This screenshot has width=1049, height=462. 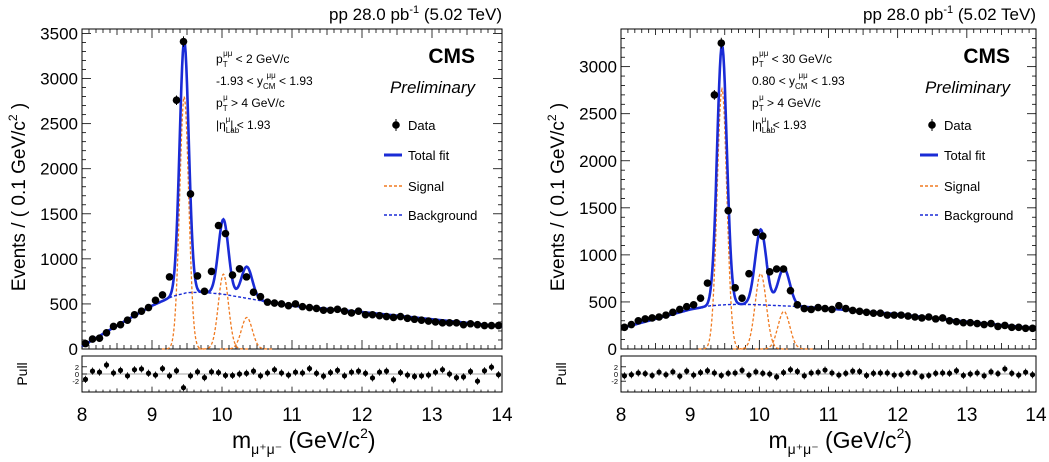 I want to click on x-axis-label-end: ), so click(x=908, y=440).